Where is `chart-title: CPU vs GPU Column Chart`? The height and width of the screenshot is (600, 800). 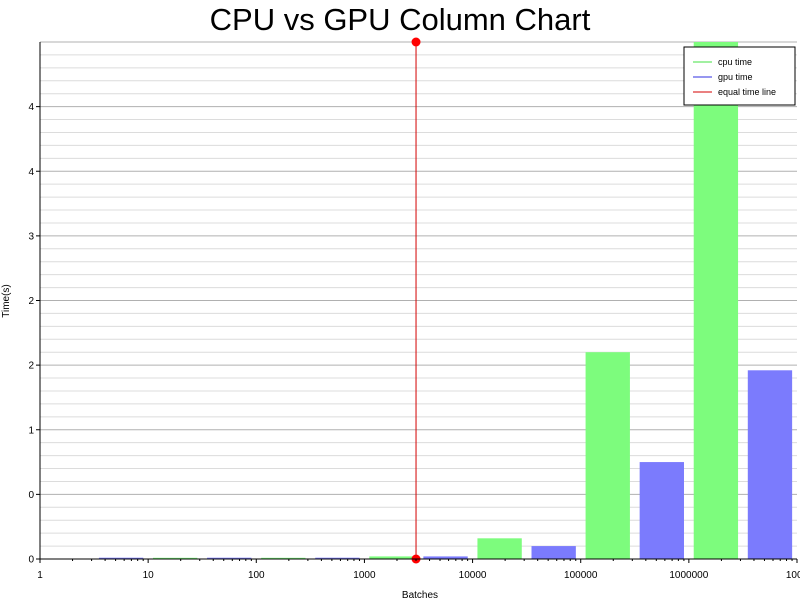
chart-title: CPU vs GPU Column Chart is located at coordinates (400, 19).